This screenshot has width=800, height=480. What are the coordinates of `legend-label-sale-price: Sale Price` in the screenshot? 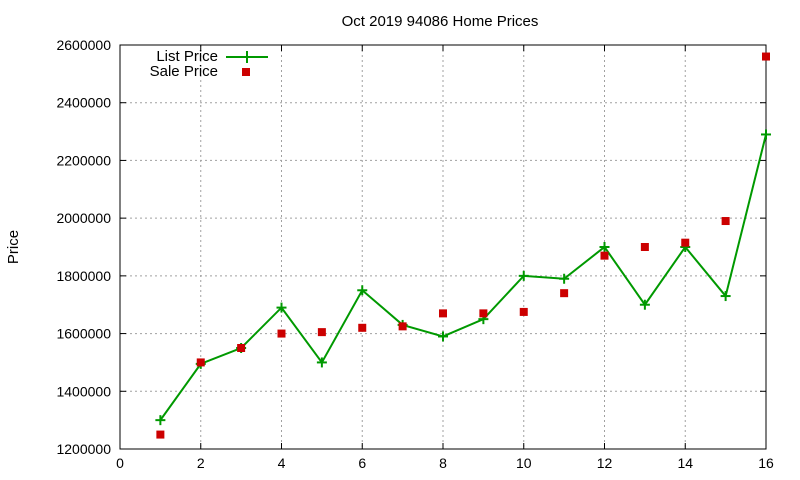 It's located at (184, 71).